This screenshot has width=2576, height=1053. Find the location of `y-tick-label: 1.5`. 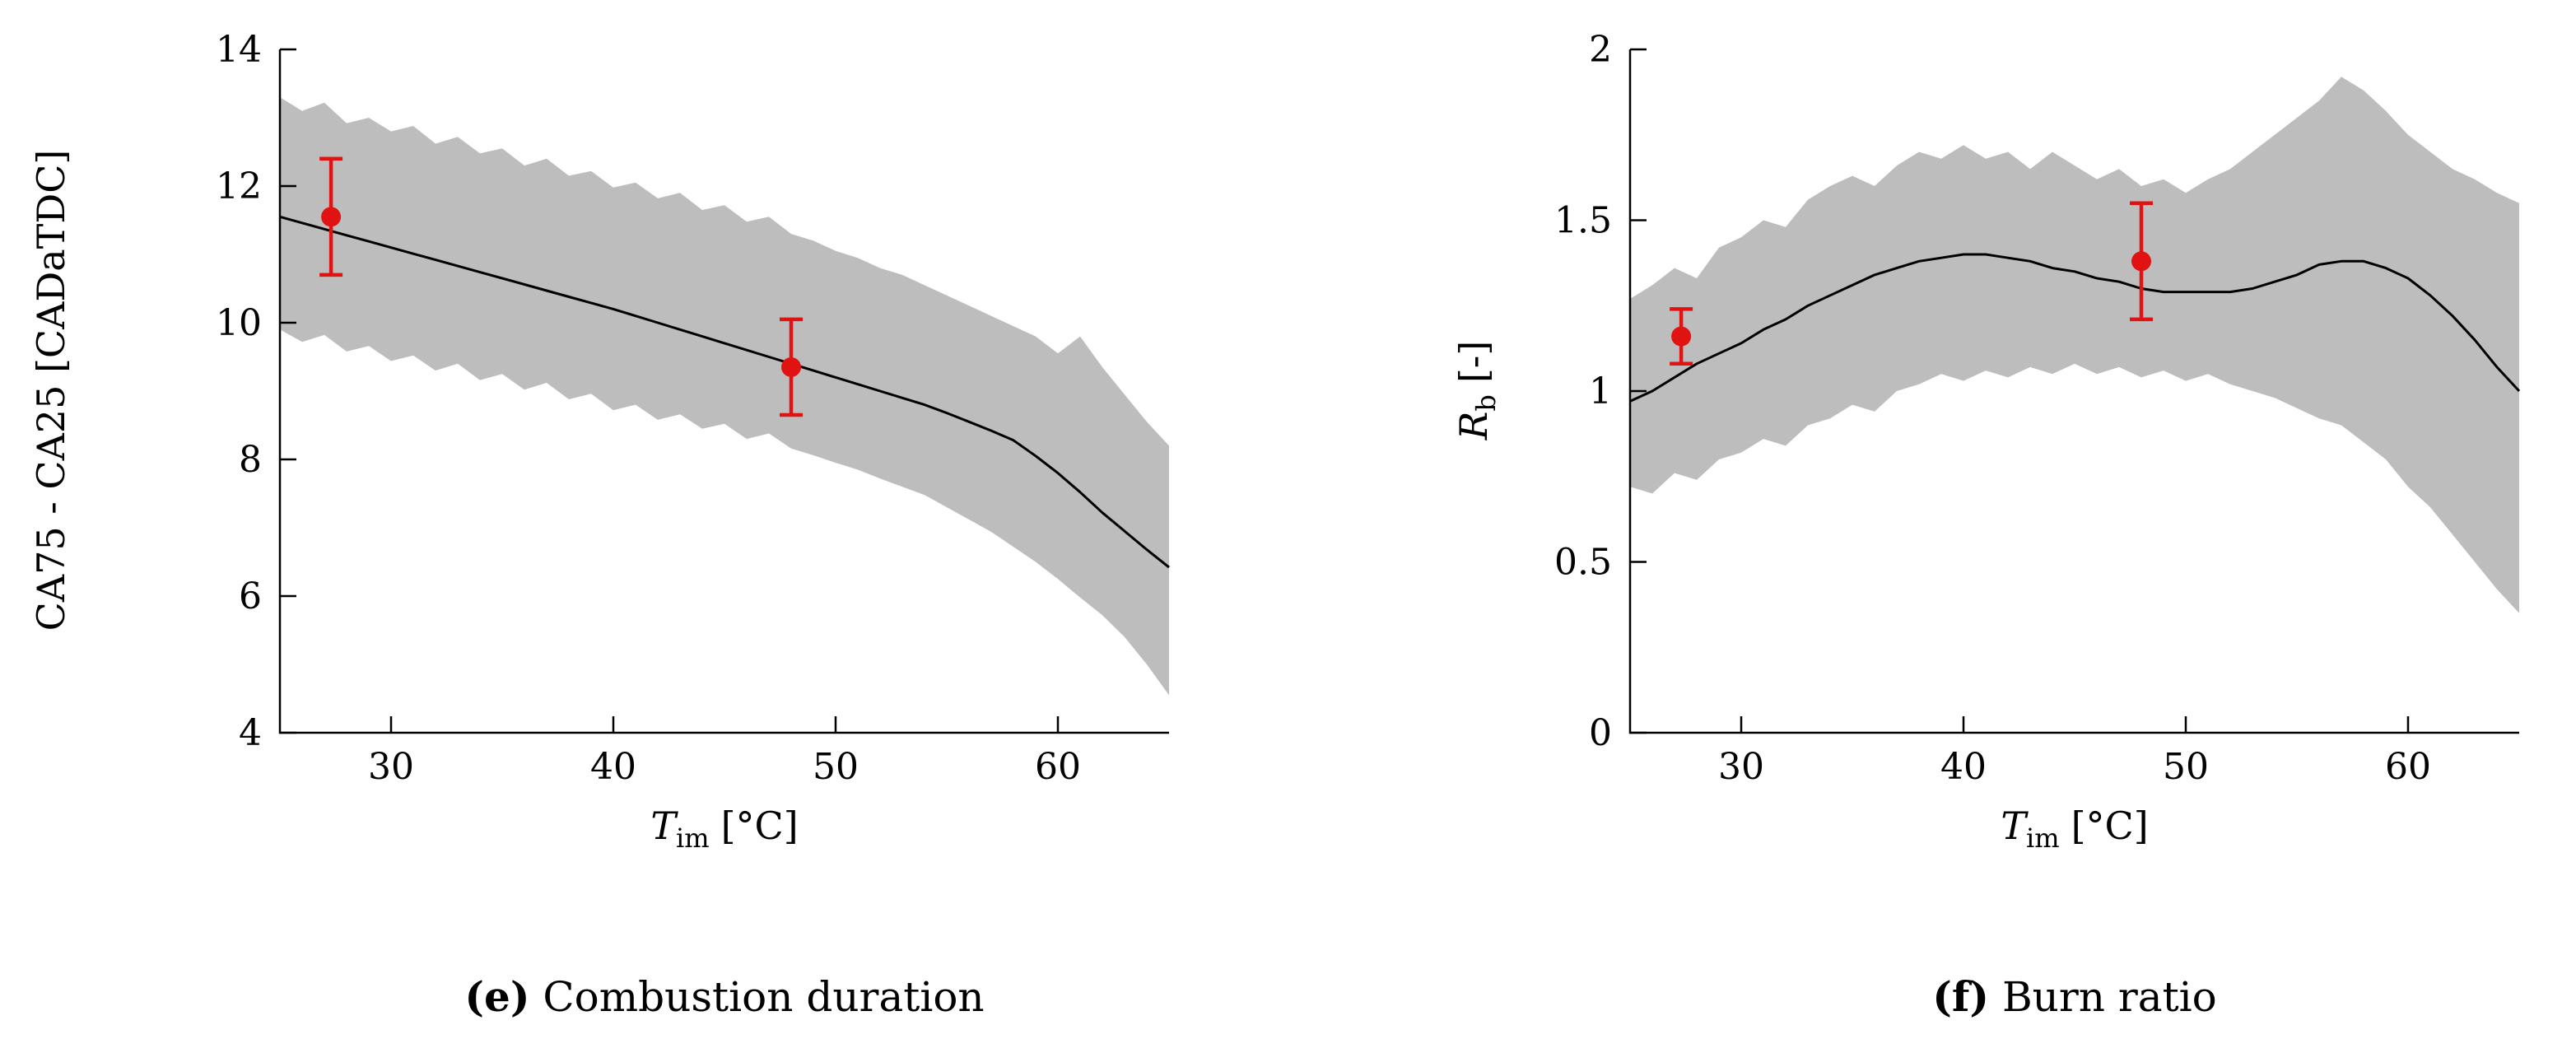

y-tick-label: 1.5 is located at coordinates (1583, 221).